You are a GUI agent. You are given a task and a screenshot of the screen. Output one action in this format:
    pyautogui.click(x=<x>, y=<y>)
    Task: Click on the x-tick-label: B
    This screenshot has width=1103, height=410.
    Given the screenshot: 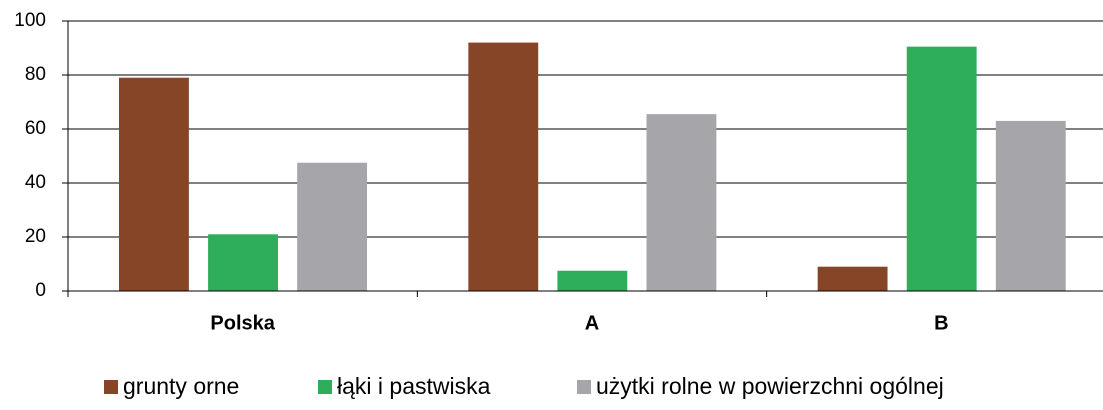 What is the action you would take?
    pyautogui.click(x=941, y=323)
    